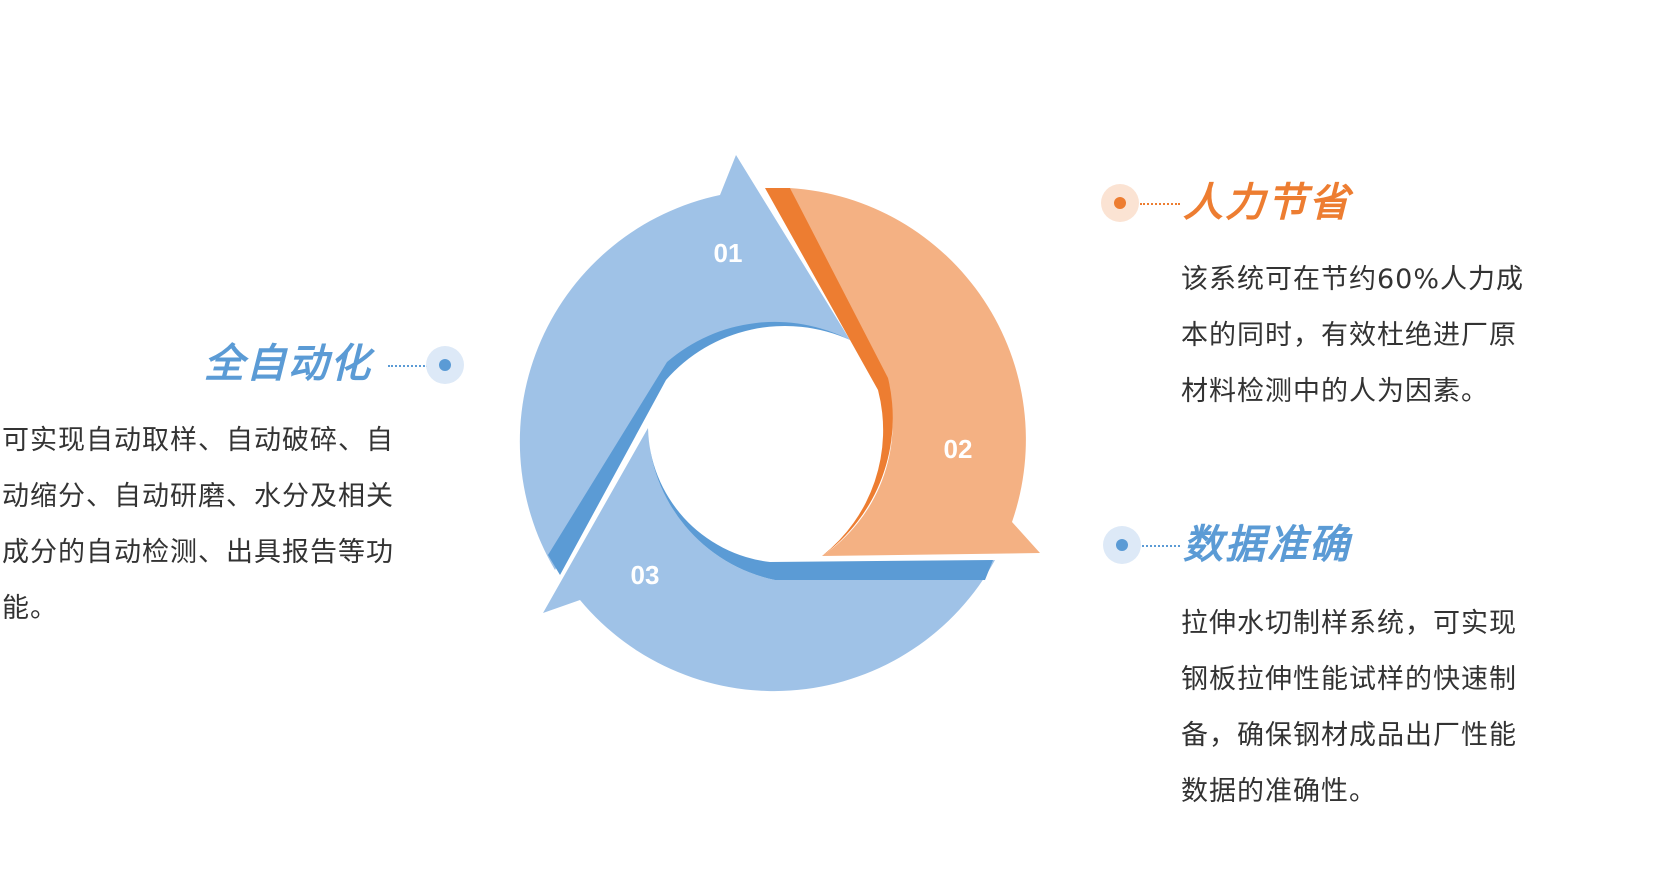 The height and width of the screenshot is (869, 1675). Describe the element at coordinates (1279, 791) in the screenshot. I see `right-bottom-line: 数据的准确性。` at that location.